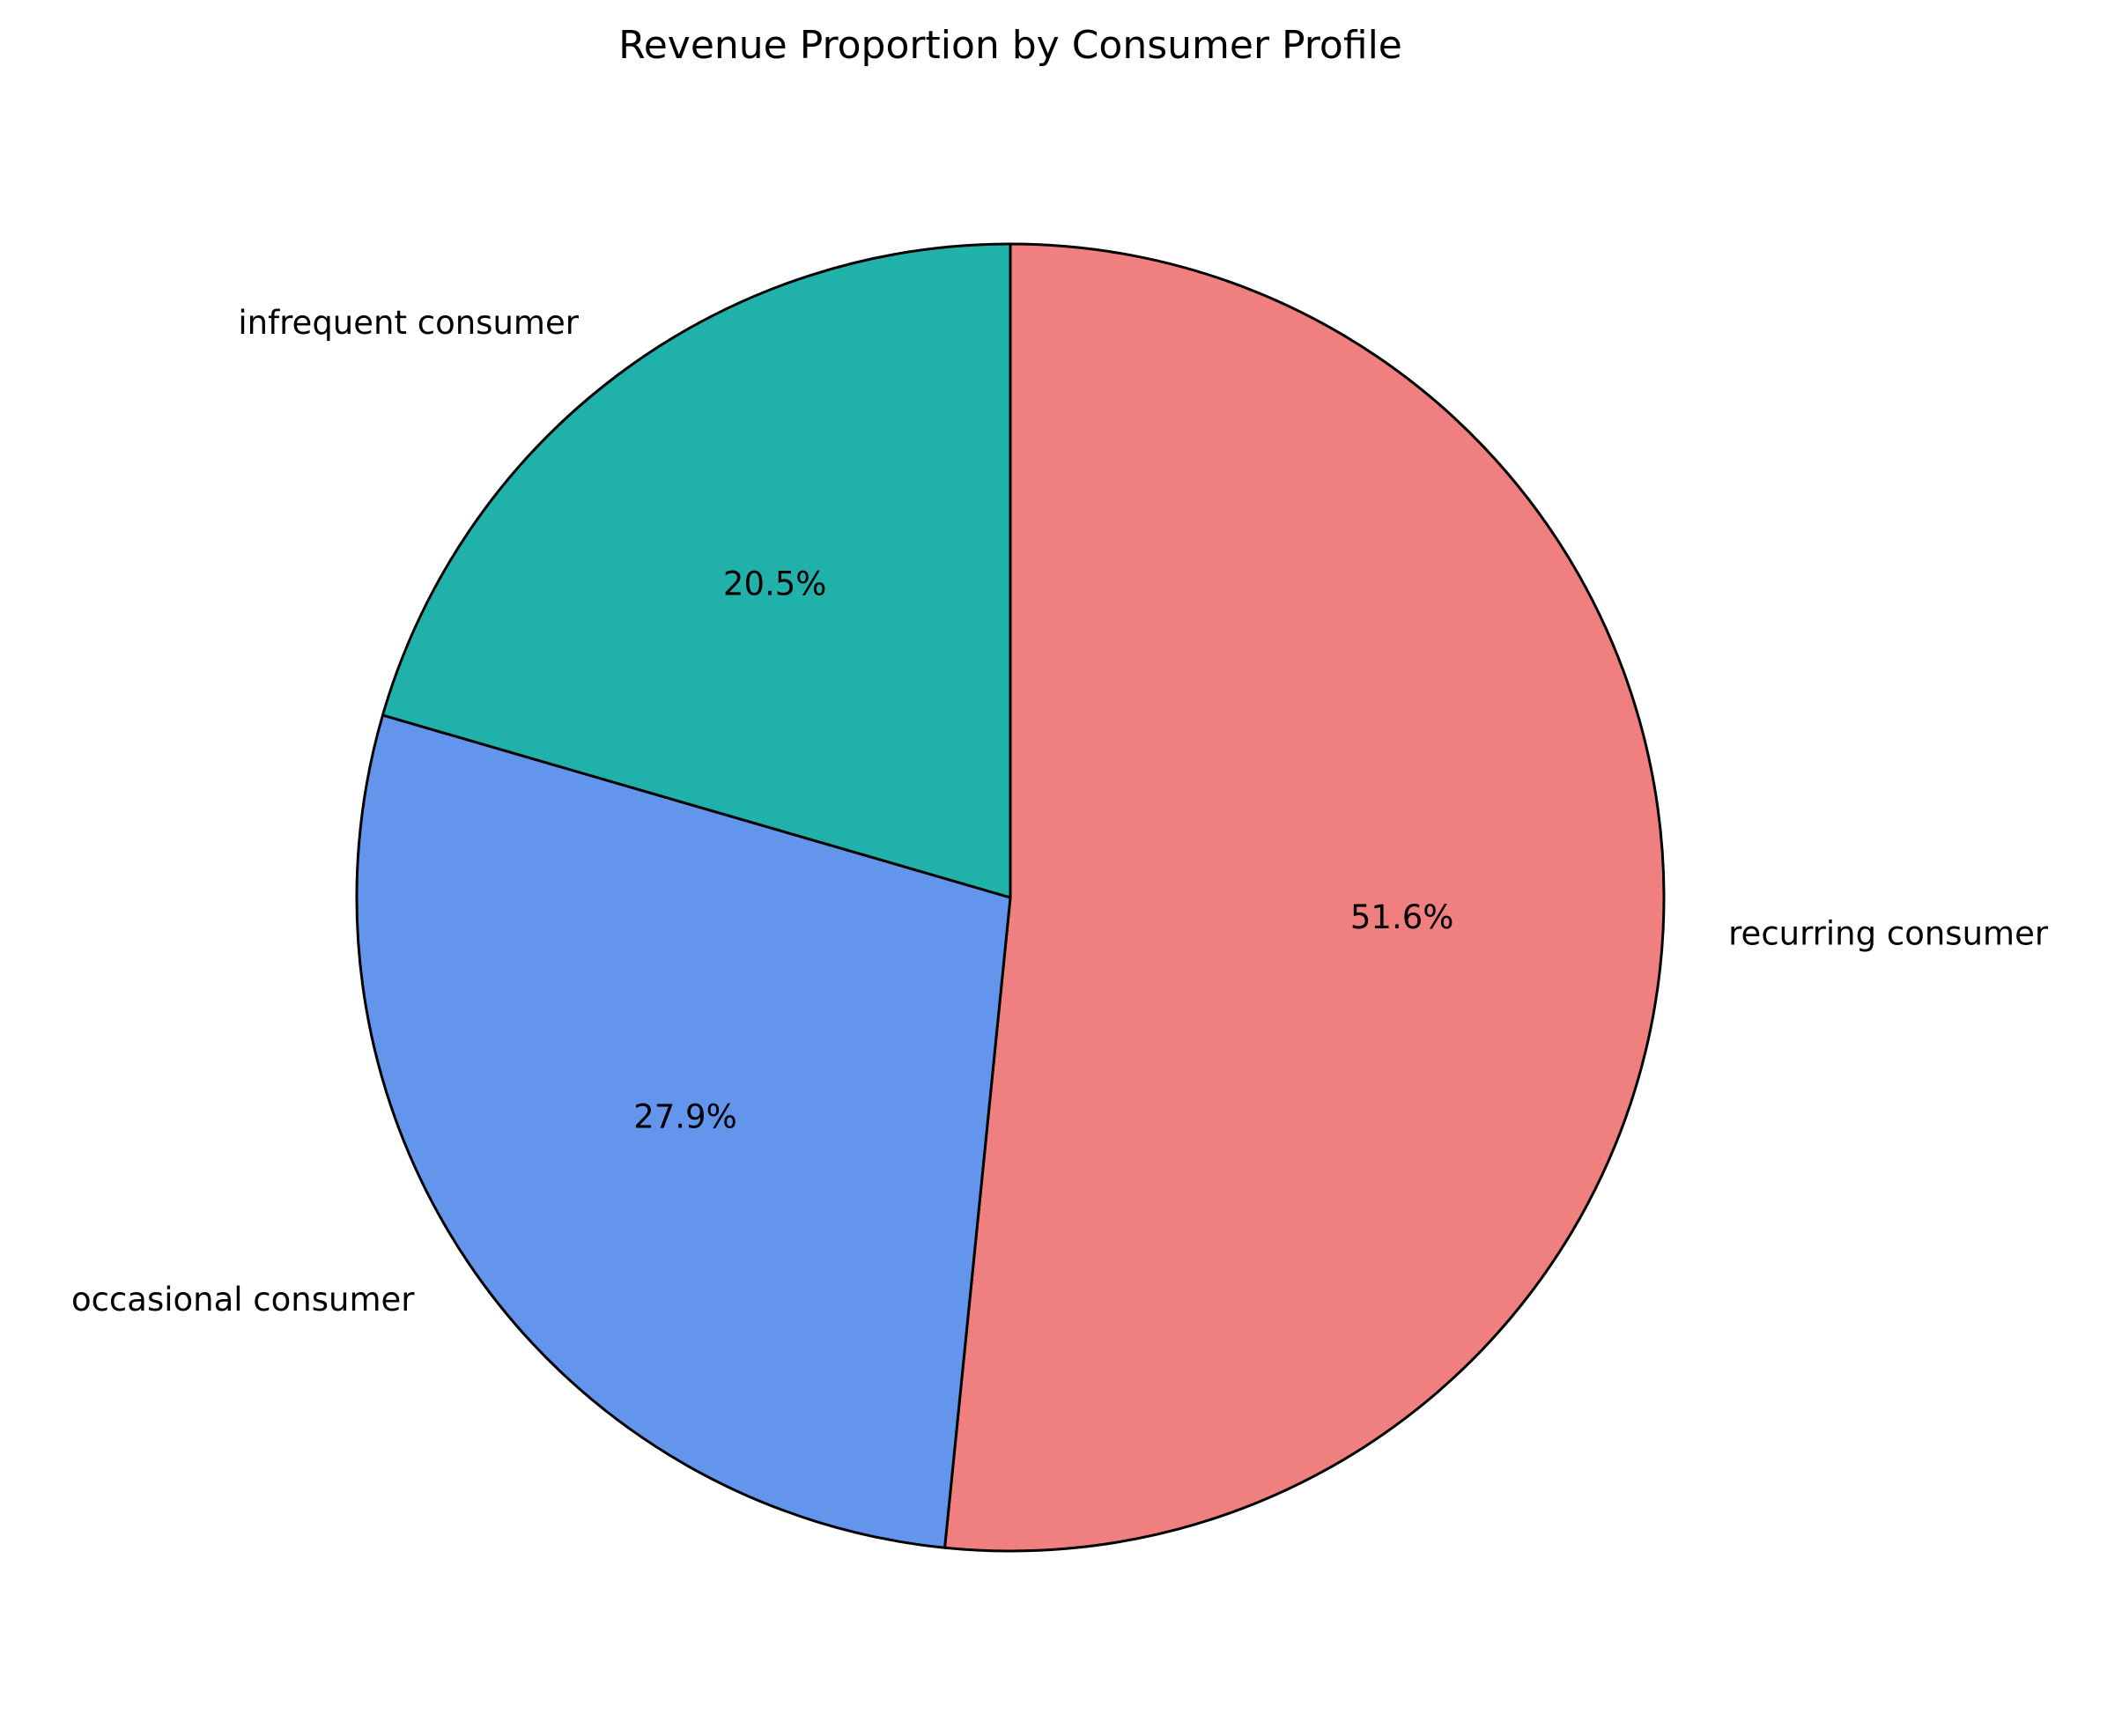  Describe the element at coordinates (697, 570) in the screenshot. I see `pie-slice-infrequent-consumer` at that location.